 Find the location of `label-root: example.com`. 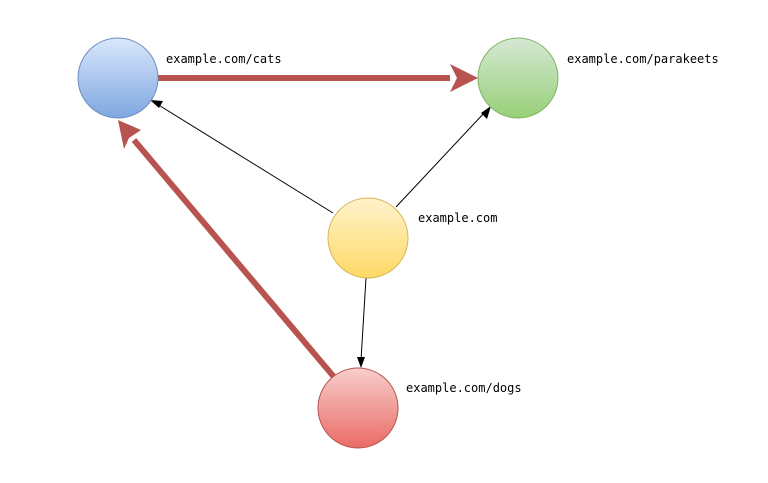

label-root: example.com is located at coordinates (457, 218).